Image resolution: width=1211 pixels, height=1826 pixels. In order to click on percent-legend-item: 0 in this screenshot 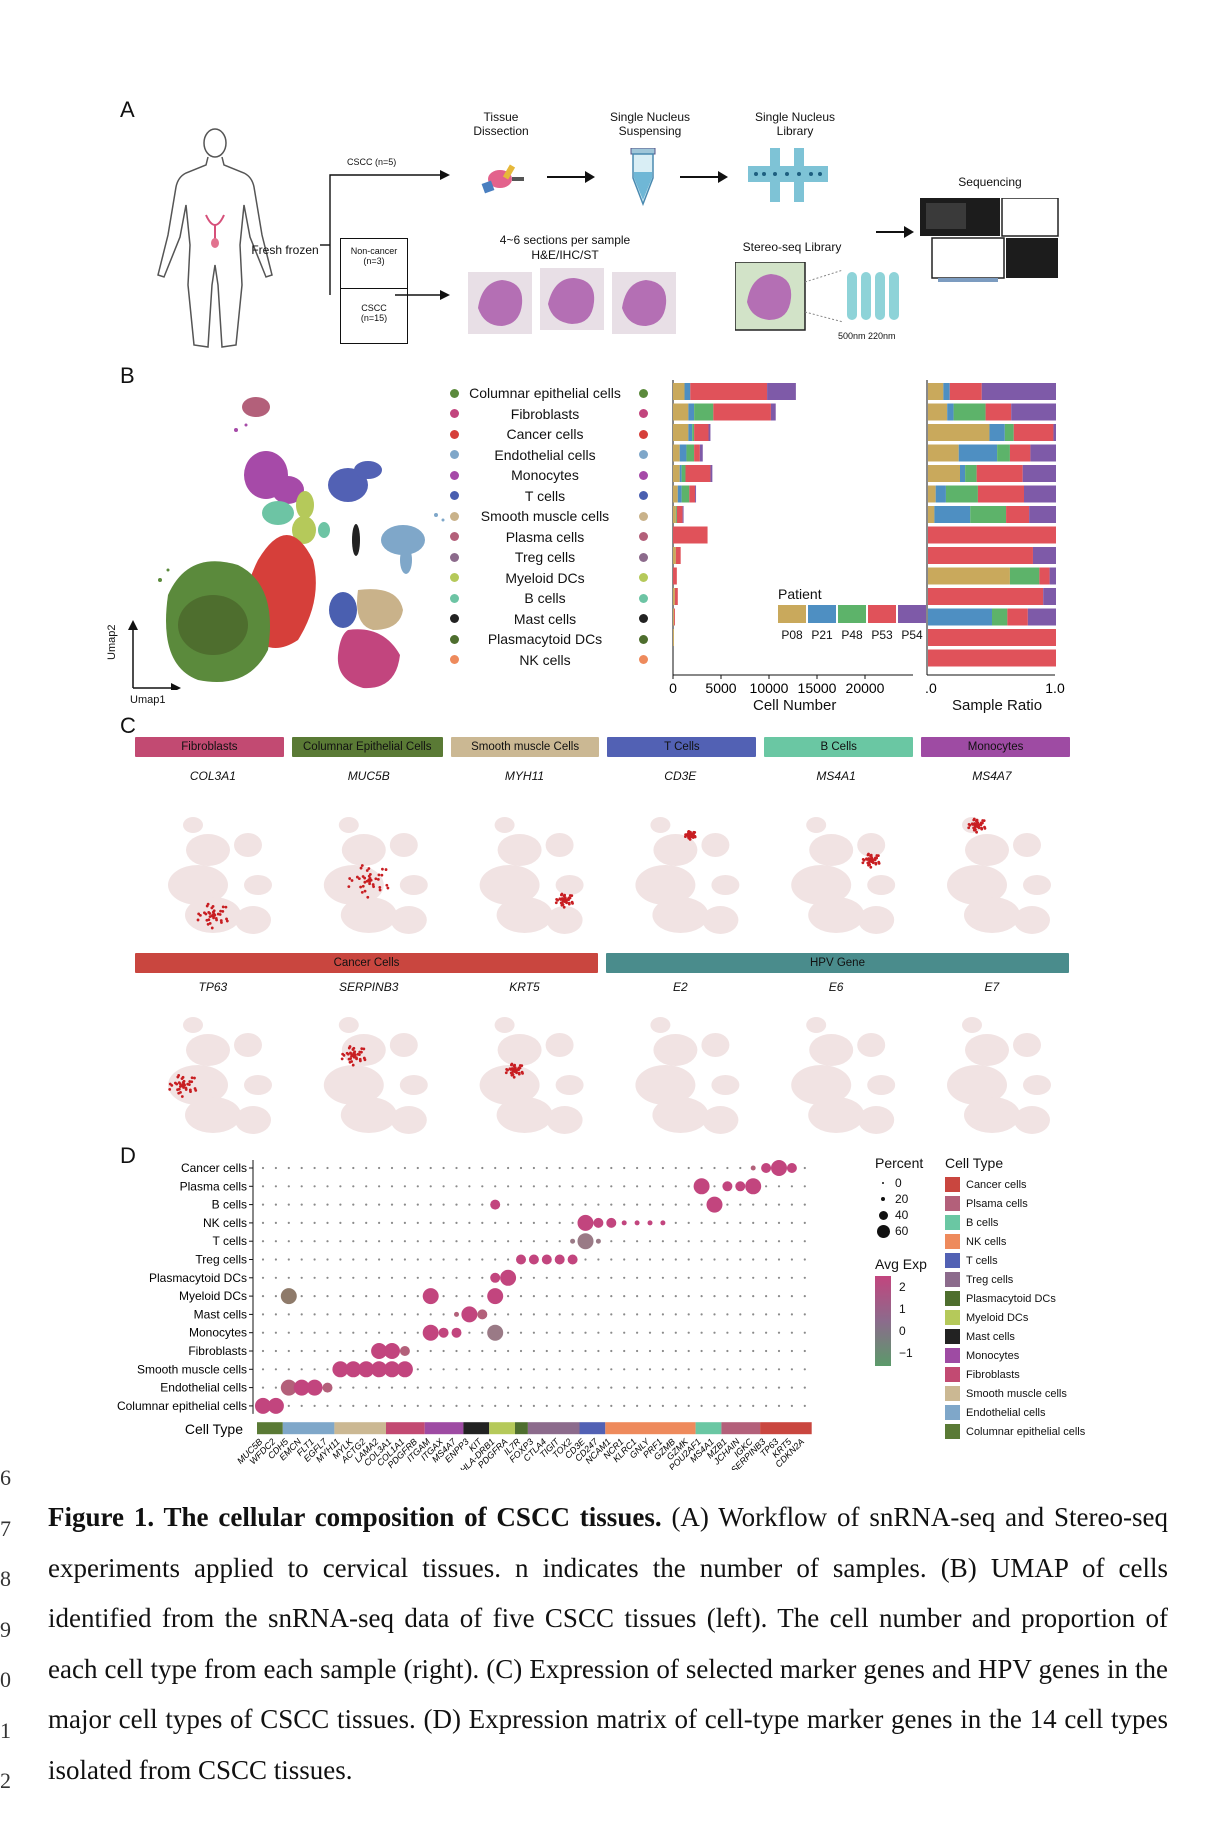, I will do `click(899, 1183)`.